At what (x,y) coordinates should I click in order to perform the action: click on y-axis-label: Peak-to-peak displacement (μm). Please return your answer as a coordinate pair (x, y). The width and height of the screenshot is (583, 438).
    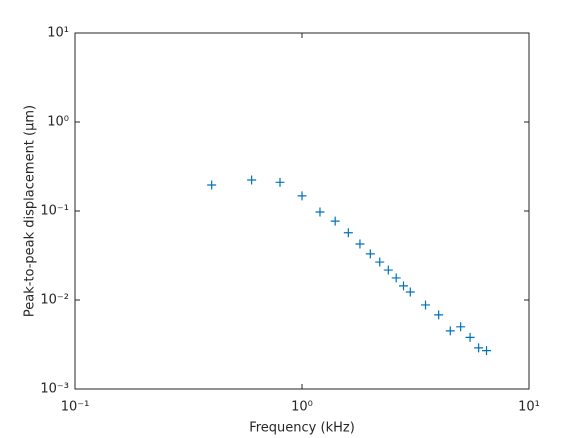
    Looking at the image, I should click on (30, 211).